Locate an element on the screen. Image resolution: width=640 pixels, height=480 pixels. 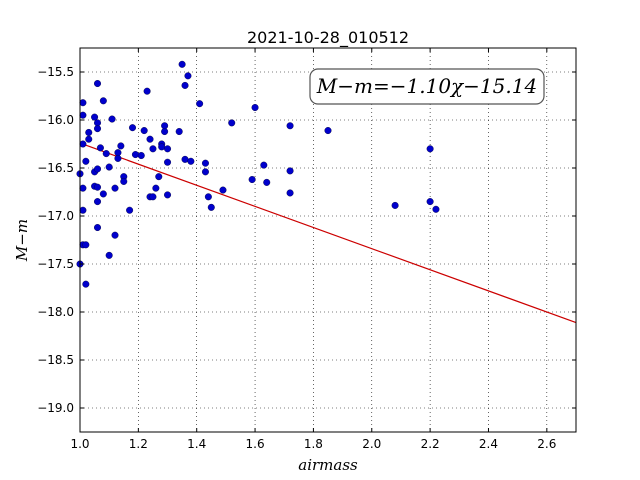
y-tick-label: −17.5 is located at coordinates (55, 264).